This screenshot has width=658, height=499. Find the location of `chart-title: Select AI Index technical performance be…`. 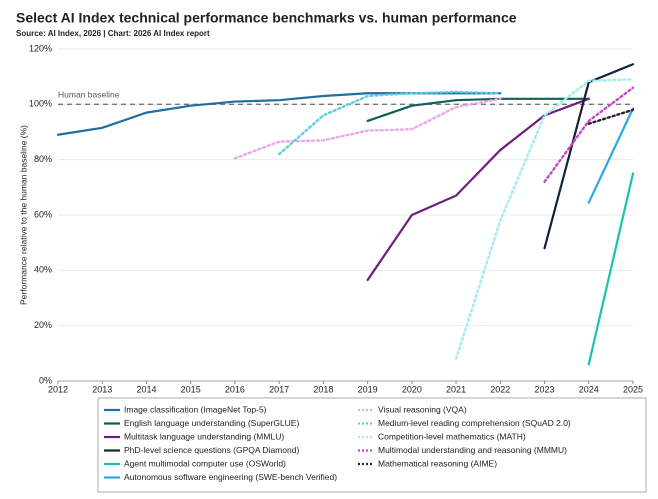

chart-title: Select AI Index technical performance be… is located at coordinates (266, 18).